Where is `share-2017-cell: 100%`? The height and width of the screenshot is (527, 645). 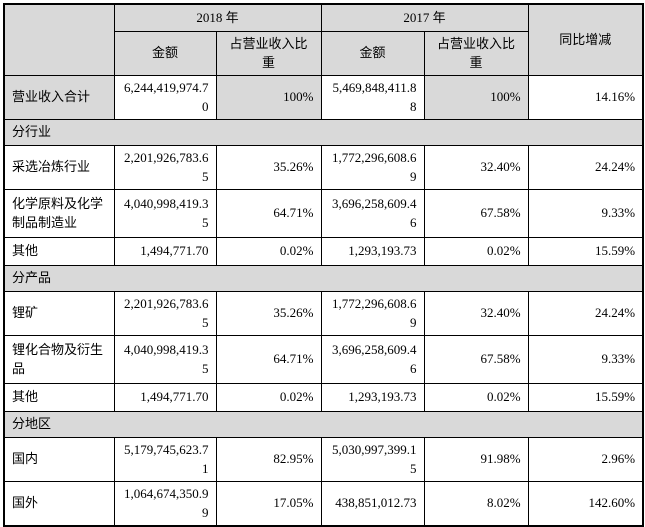 share-2017-cell: 100% is located at coordinates (476, 97).